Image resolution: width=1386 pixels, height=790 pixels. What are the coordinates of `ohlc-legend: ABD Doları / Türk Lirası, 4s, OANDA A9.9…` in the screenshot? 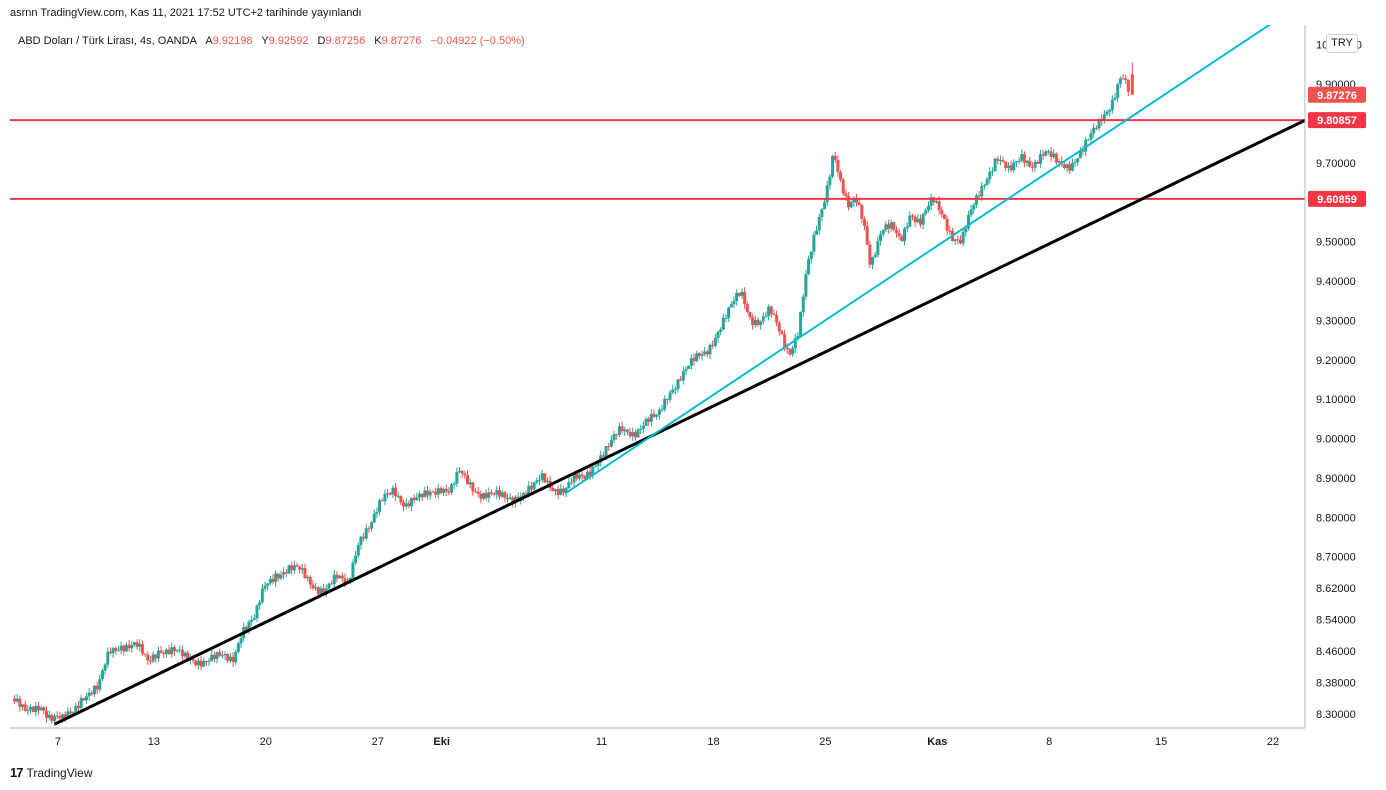 It's located at (271, 41).